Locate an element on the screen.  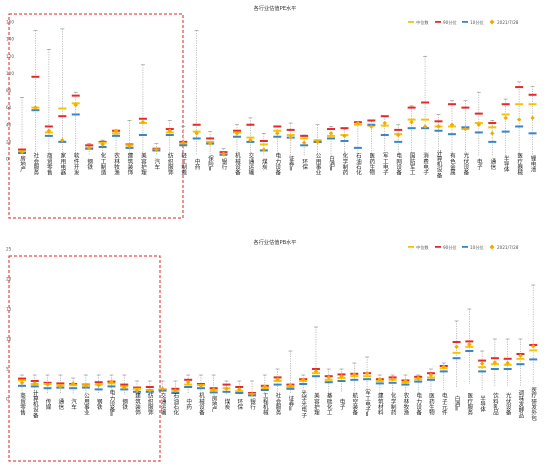
category-label: 军工电子 is located at coordinates (385, 164).